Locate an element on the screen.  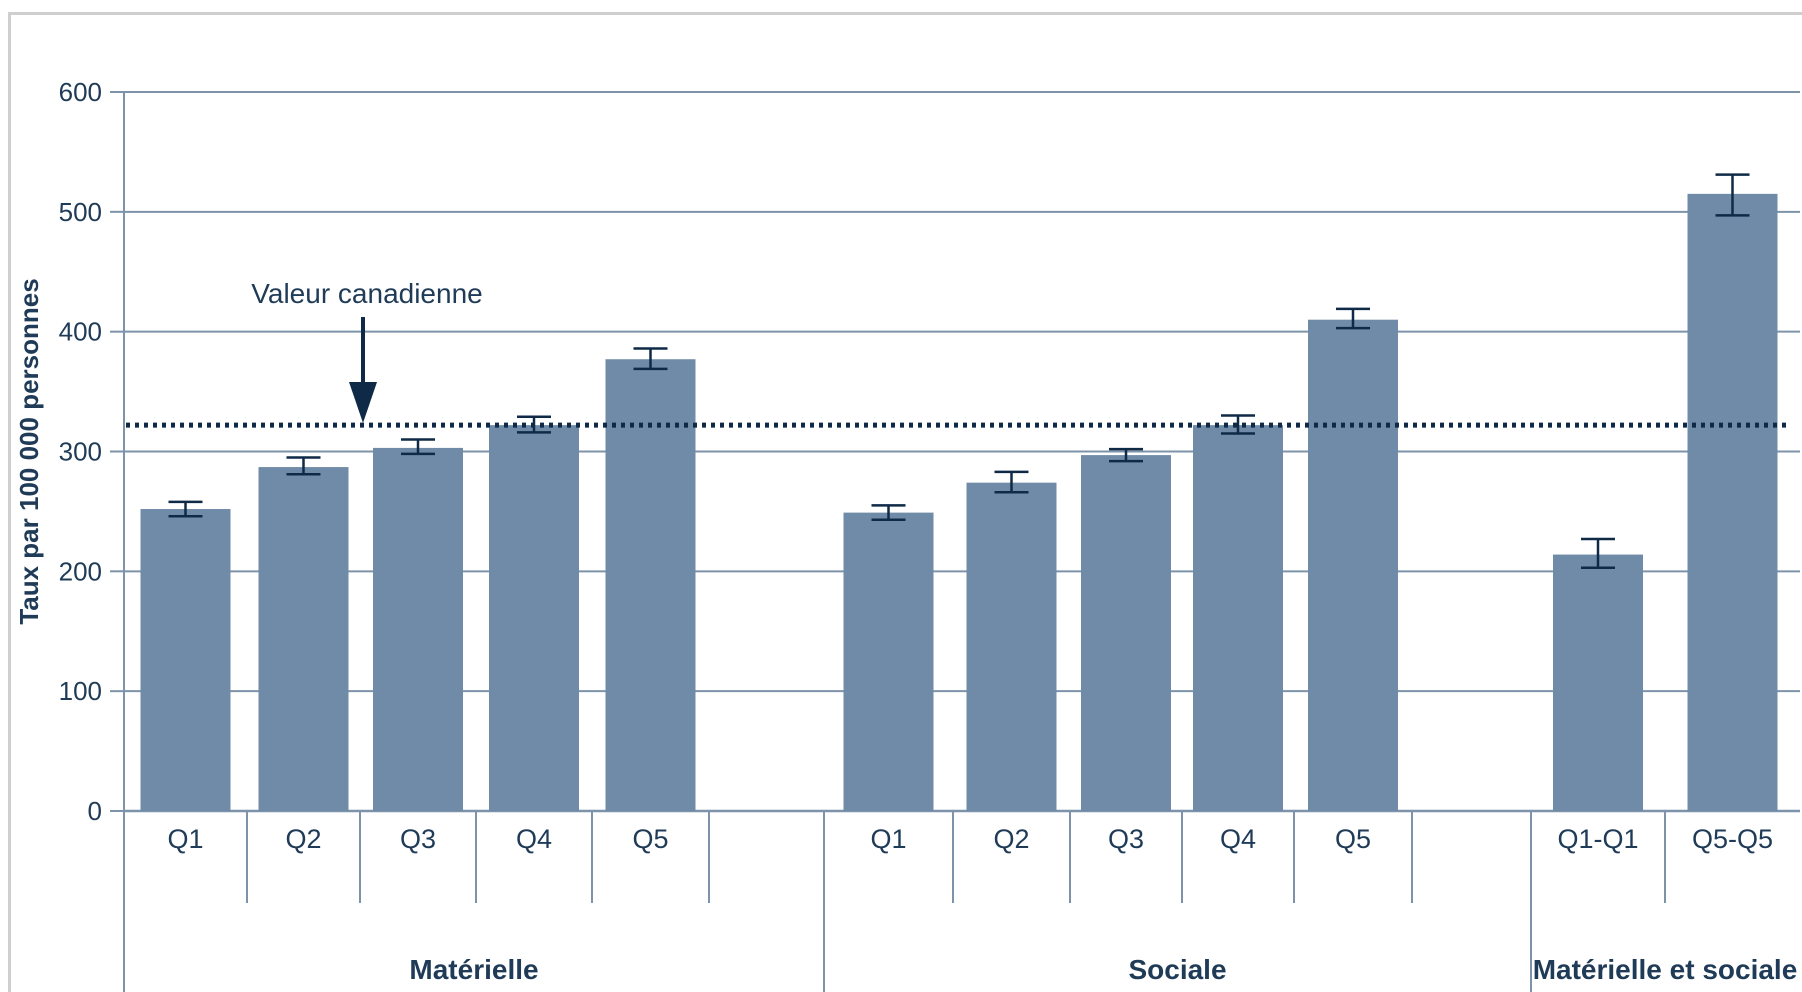
y-tick-label: 500 is located at coordinates (80, 212).